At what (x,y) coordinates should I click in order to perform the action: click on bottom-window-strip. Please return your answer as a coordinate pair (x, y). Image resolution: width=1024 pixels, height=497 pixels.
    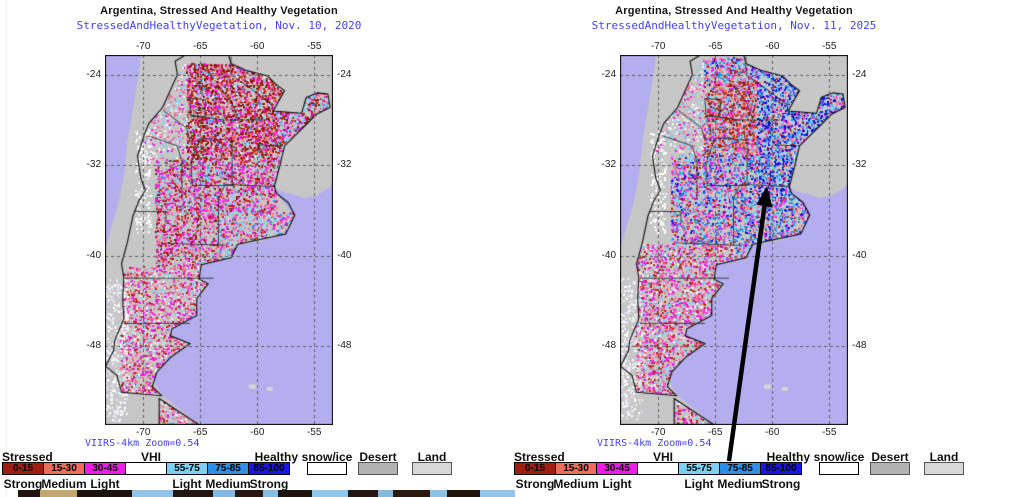
    Looking at the image, I should click on (512, 493).